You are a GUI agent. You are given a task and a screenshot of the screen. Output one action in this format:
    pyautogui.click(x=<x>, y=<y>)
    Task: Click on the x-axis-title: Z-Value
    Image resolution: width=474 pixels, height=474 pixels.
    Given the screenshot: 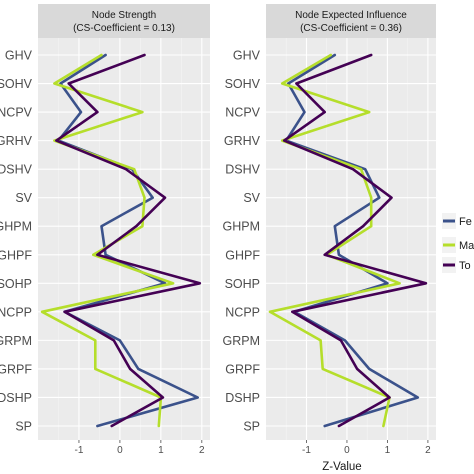 What is the action you would take?
    pyautogui.click(x=341, y=467)
    